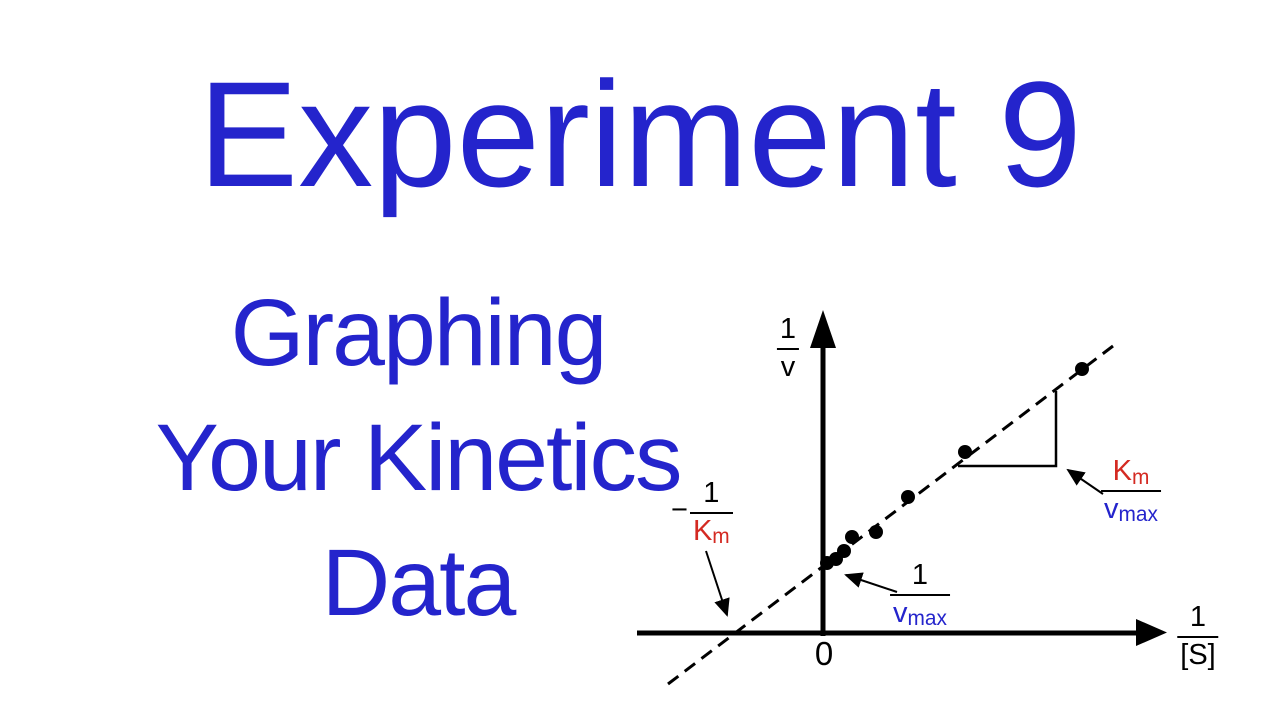 The width and height of the screenshot is (1280, 720). I want to click on origin-label: 0, so click(824, 653).